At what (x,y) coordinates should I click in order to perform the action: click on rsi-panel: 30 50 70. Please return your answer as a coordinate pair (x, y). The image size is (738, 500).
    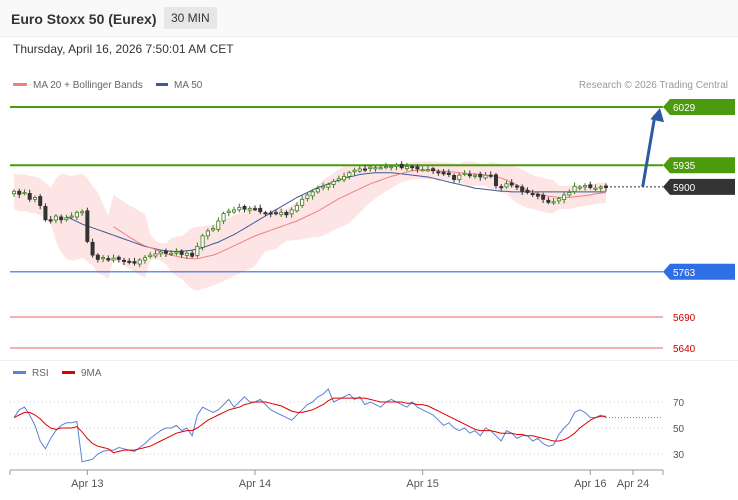
    Looking at the image, I should click on (347, 425).